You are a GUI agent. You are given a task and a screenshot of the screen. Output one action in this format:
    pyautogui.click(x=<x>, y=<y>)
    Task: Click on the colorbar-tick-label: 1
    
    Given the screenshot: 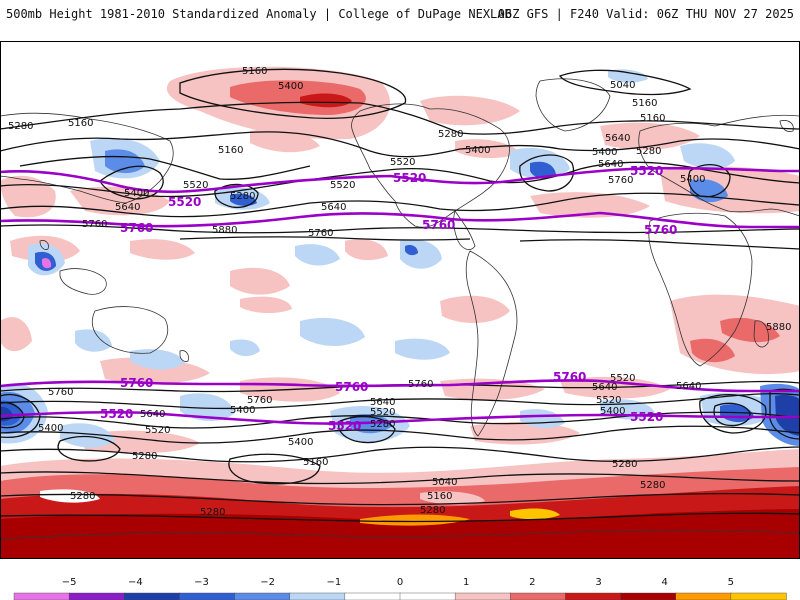 What is the action you would take?
    pyautogui.click(x=466, y=582)
    